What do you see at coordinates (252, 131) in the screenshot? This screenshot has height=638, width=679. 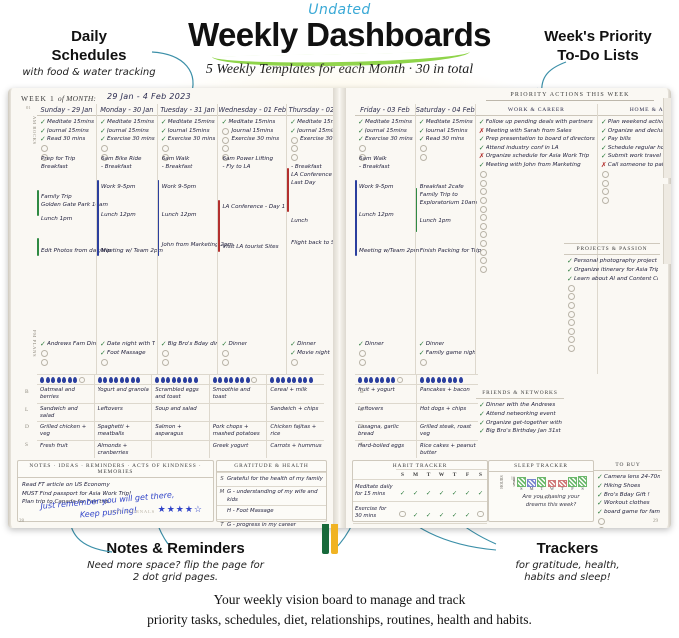 I see `check-row: Journal 15mins` at bounding box center [252, 131].